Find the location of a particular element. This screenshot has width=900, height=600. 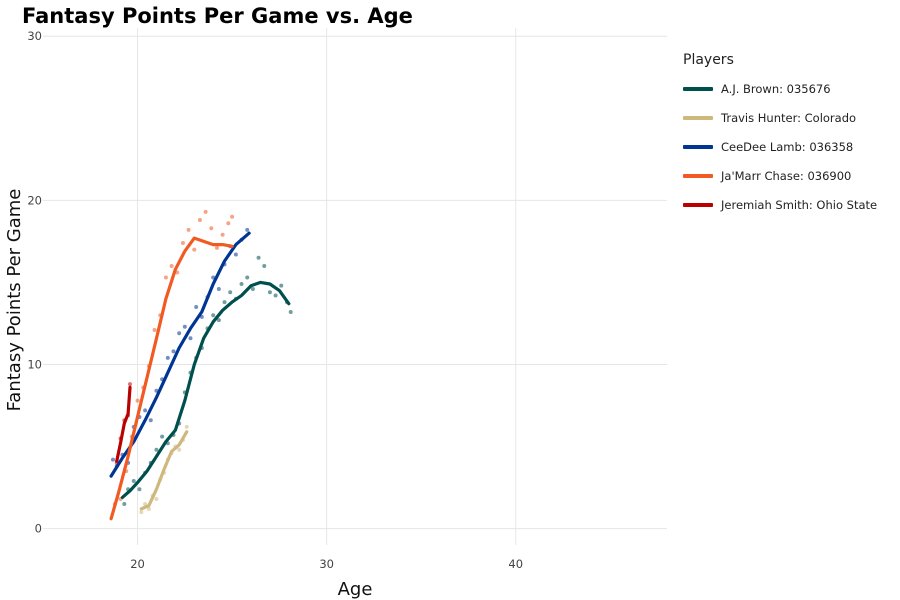

x-tick-label: 30 is located at coordinates (326, 564).